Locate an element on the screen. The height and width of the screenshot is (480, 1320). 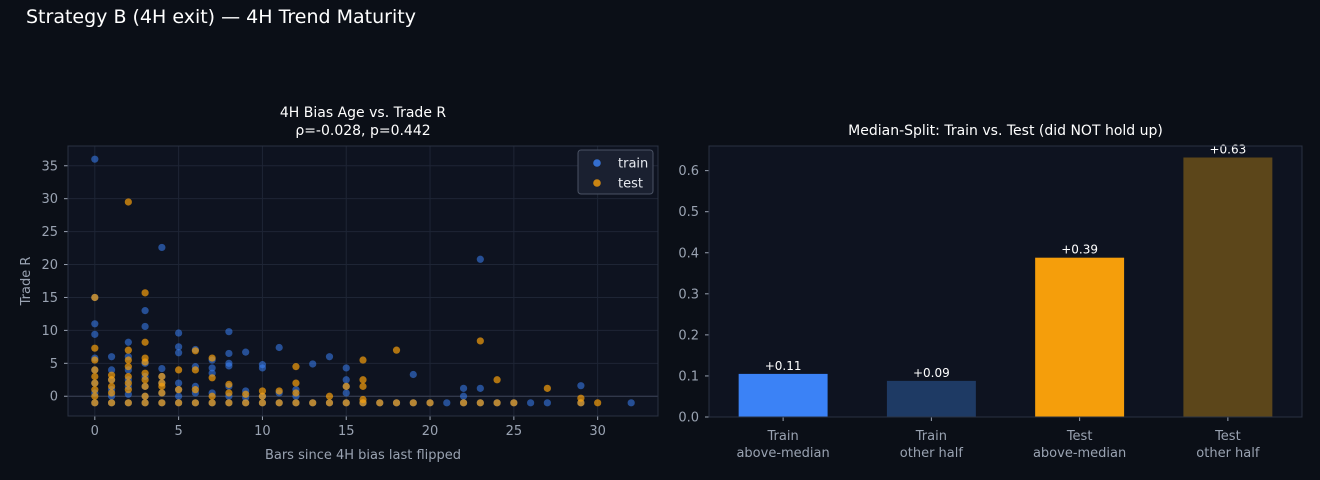
scatter-x-tick-label: 20 is located at coordinates (430, 431).